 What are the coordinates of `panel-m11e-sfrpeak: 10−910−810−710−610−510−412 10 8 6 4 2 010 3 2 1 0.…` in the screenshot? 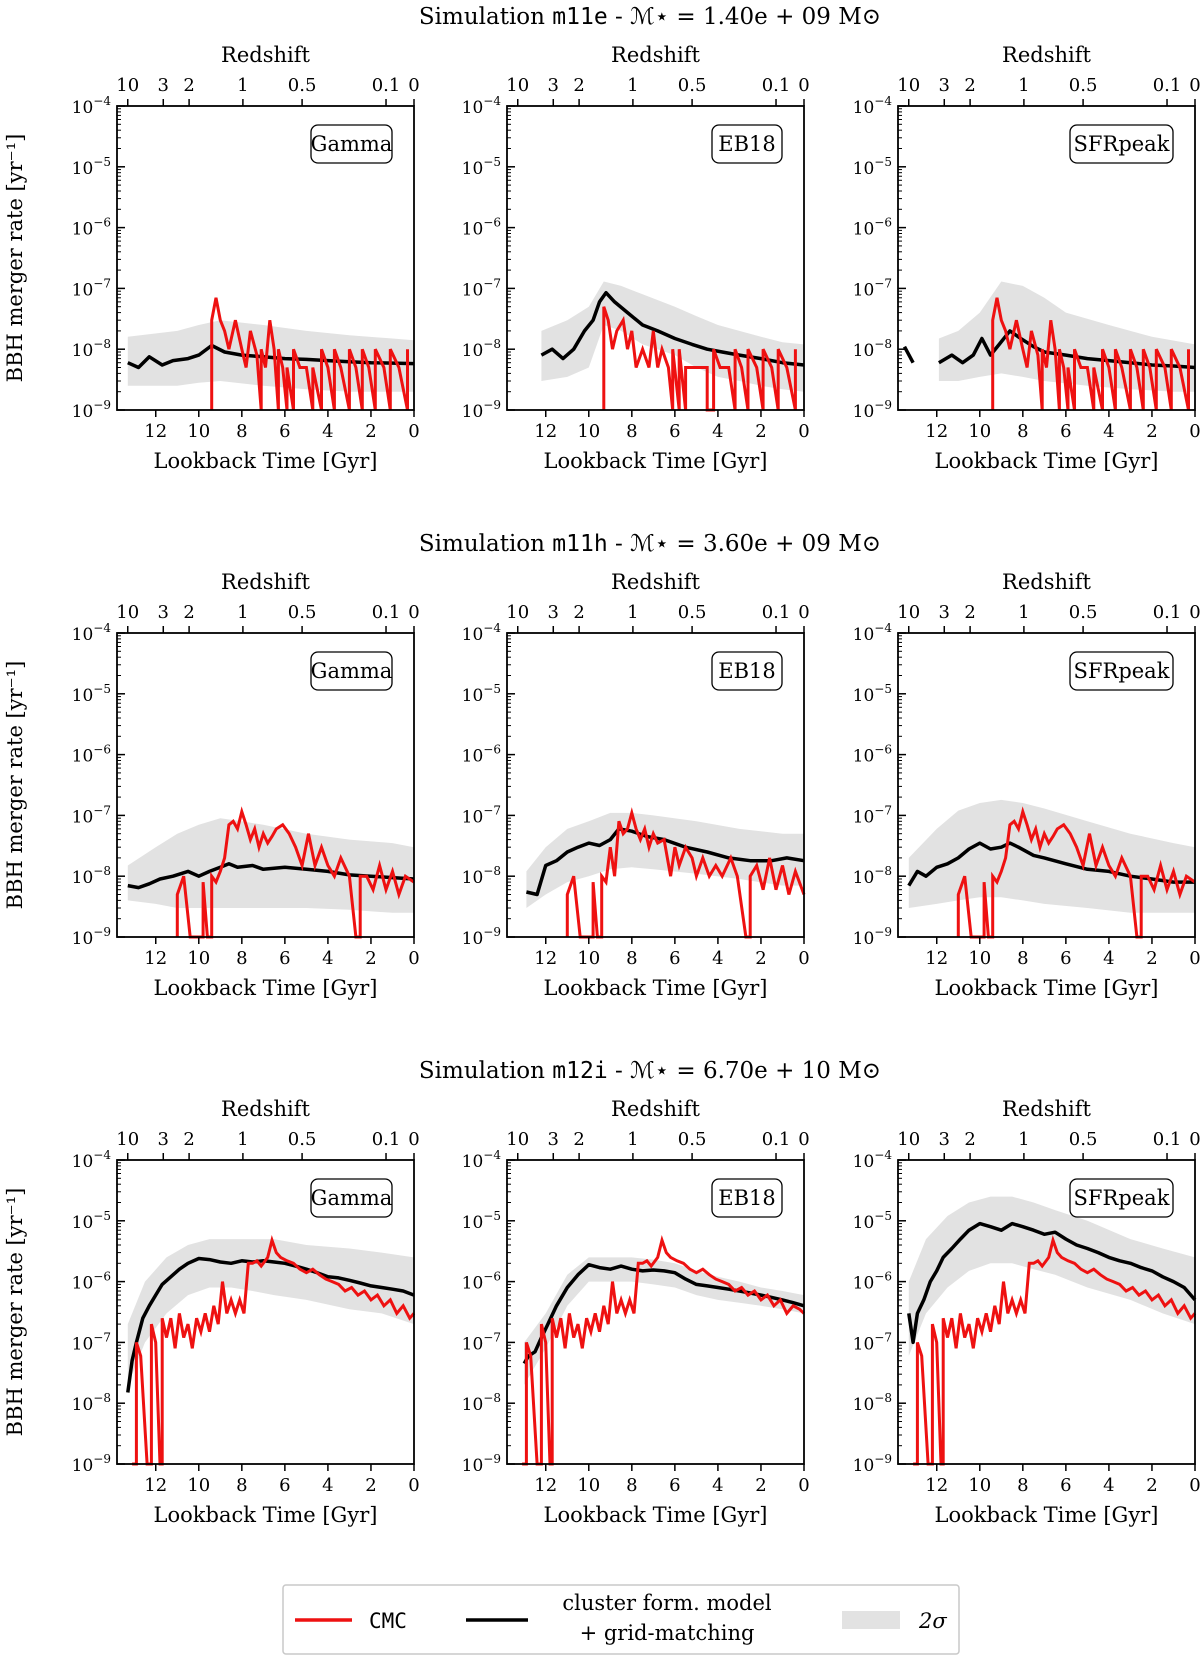 It's located at (1026, 258).